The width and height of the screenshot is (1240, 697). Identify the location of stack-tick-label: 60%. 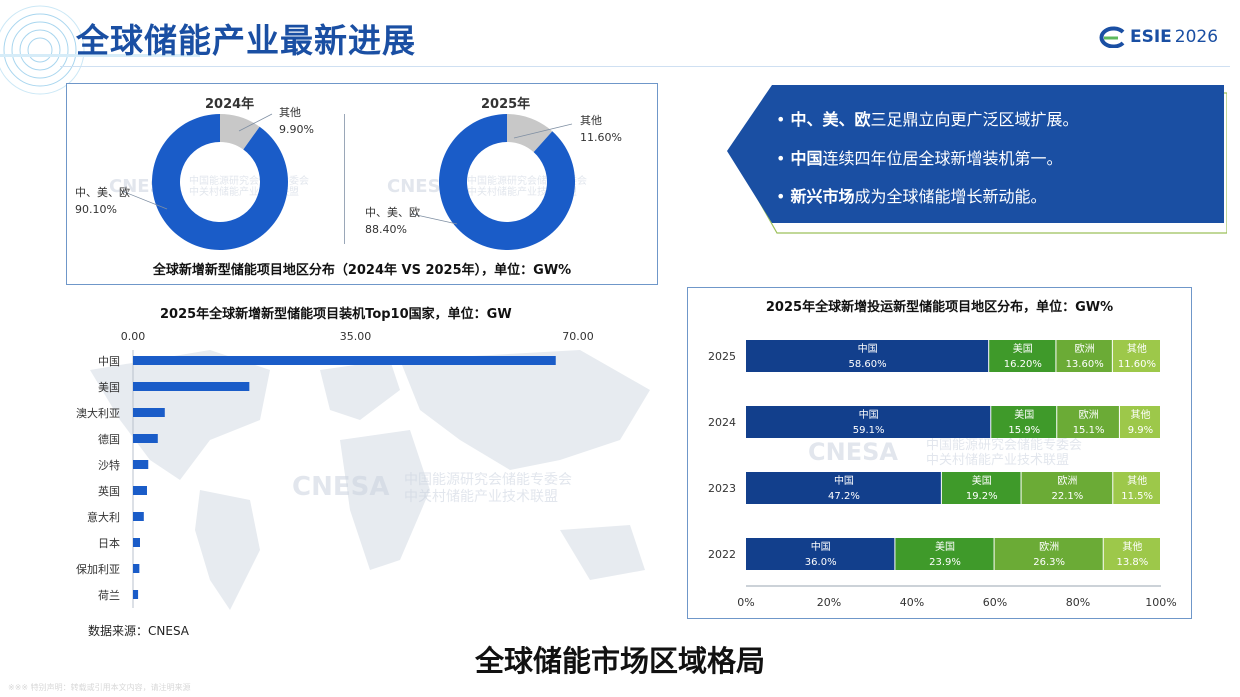
(995, 602).